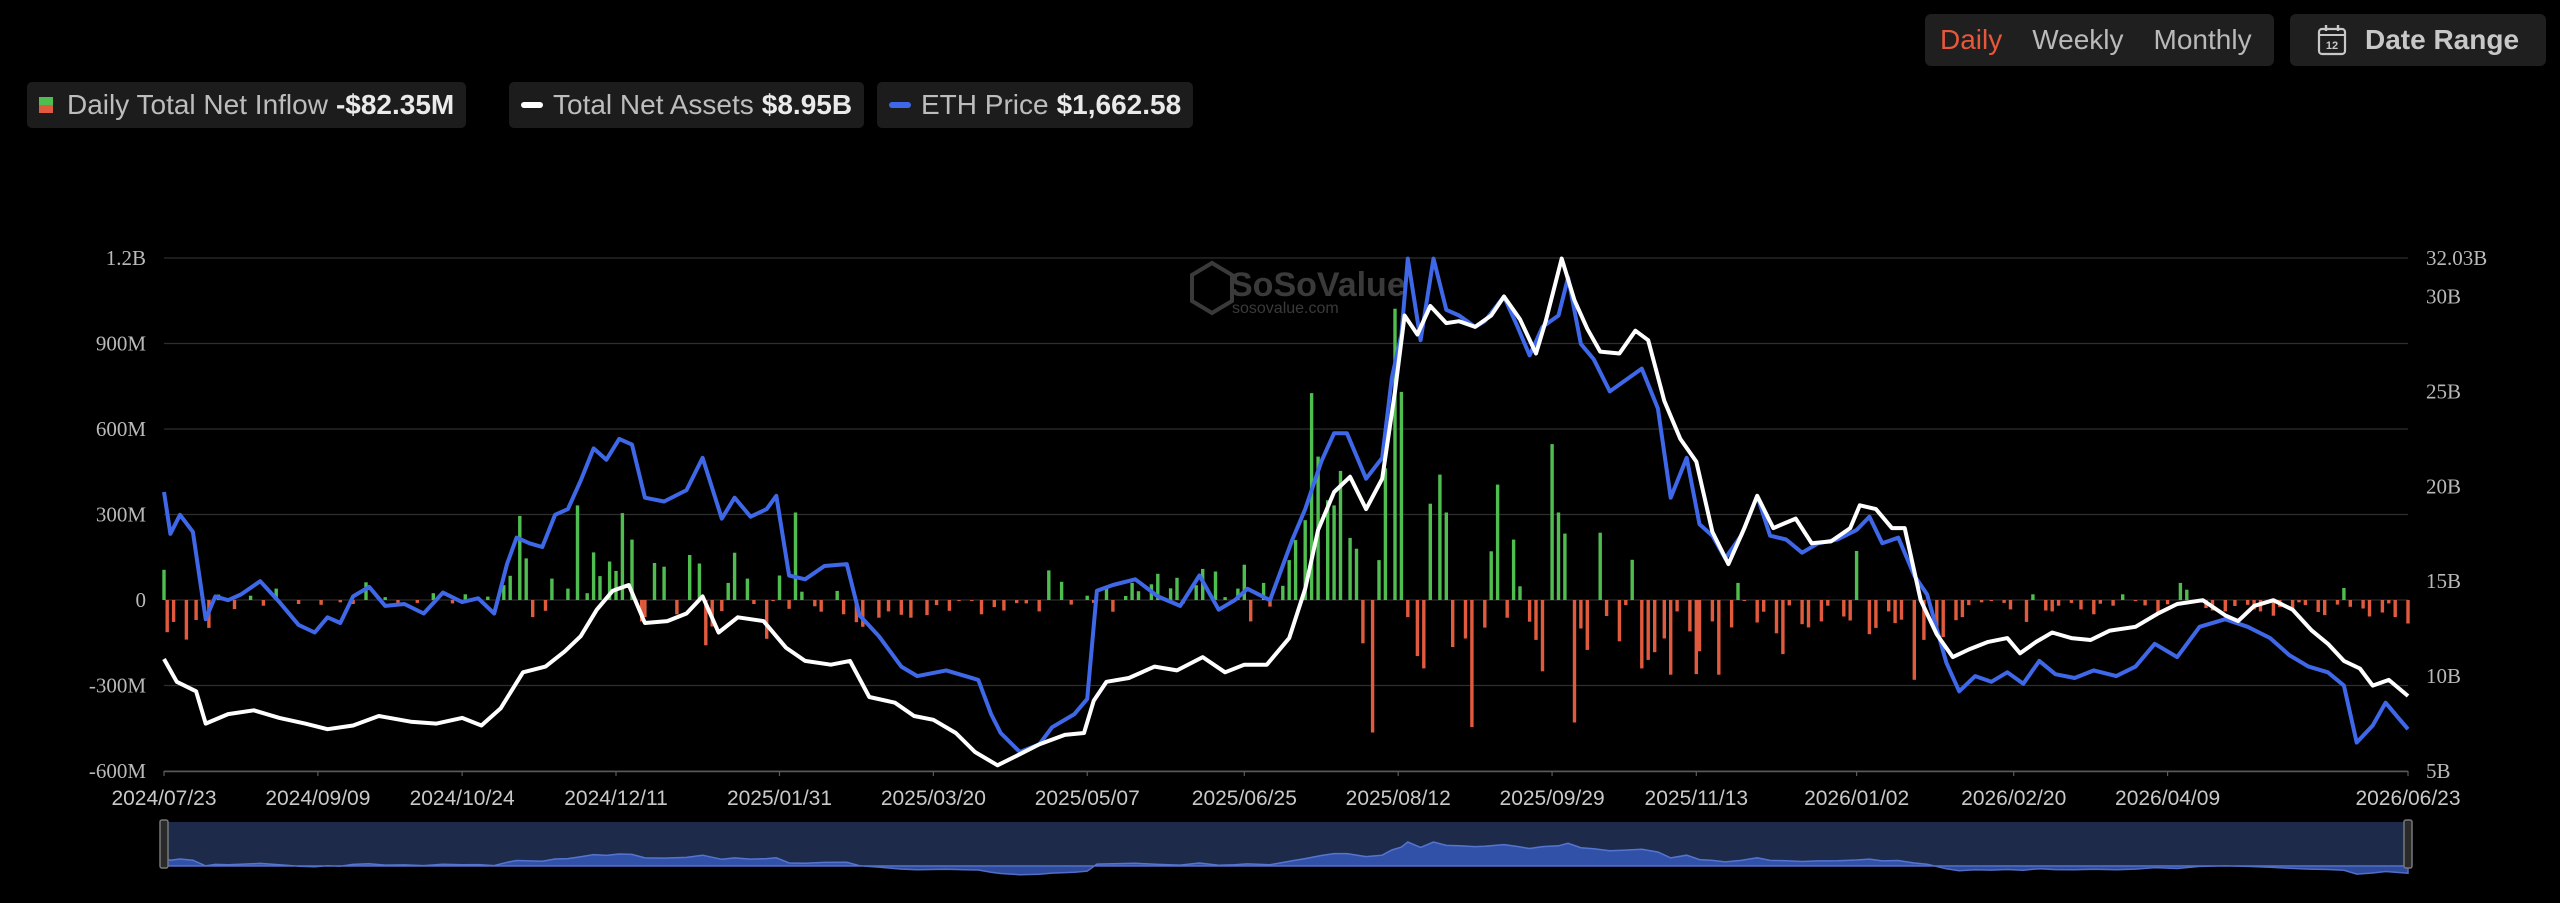 The width and height of the screenshot is (2560, 903). Describe the element at coordinates (317, 798) in the screenshot. I see `x-tick-label: 2024/09/09` at that location.